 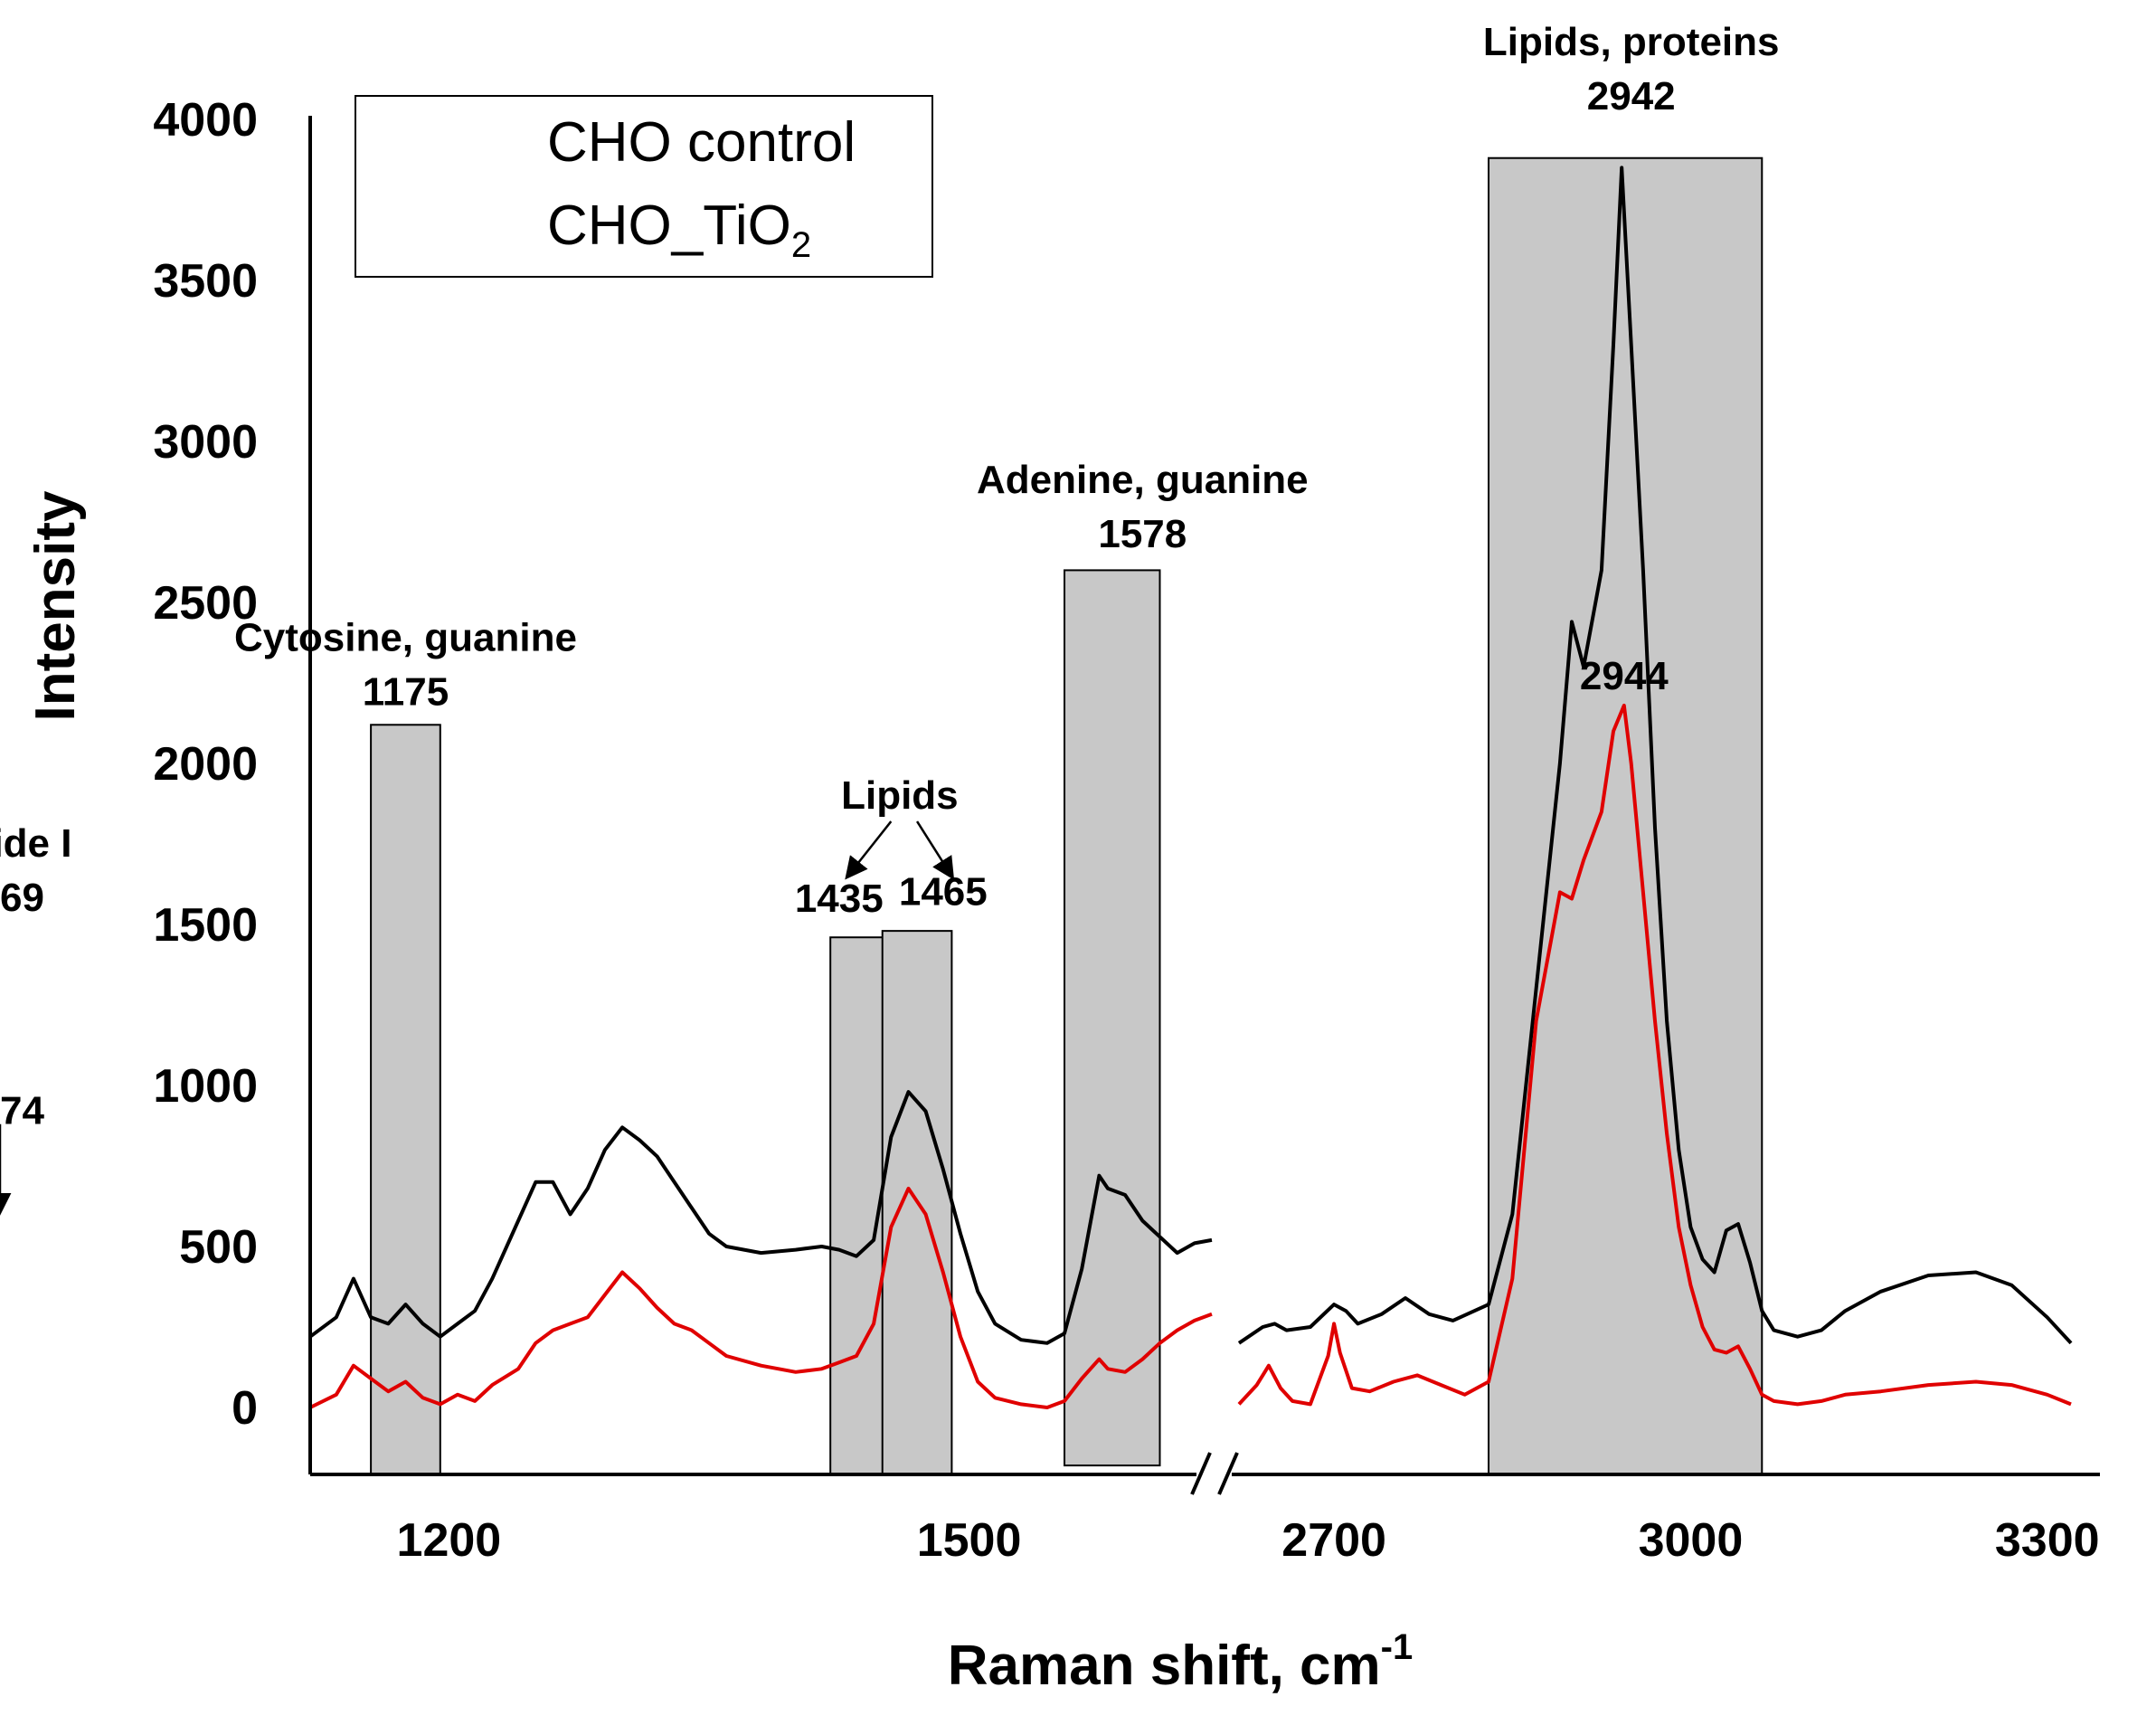 I want to click on y-tick-label: 3000, so click(x=205, y=443).